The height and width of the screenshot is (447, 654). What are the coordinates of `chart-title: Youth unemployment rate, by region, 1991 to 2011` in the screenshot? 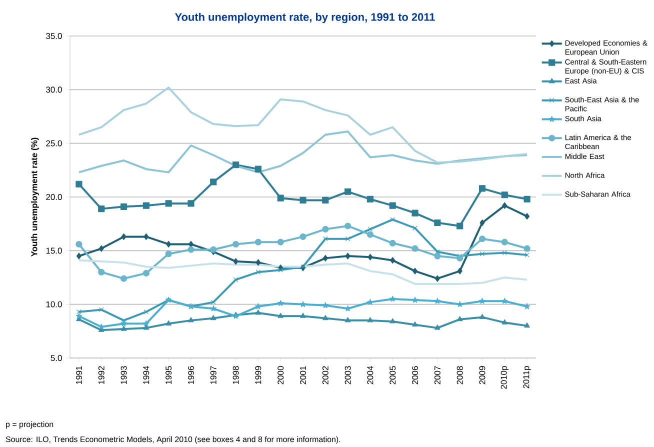 It's located at (304, 18).